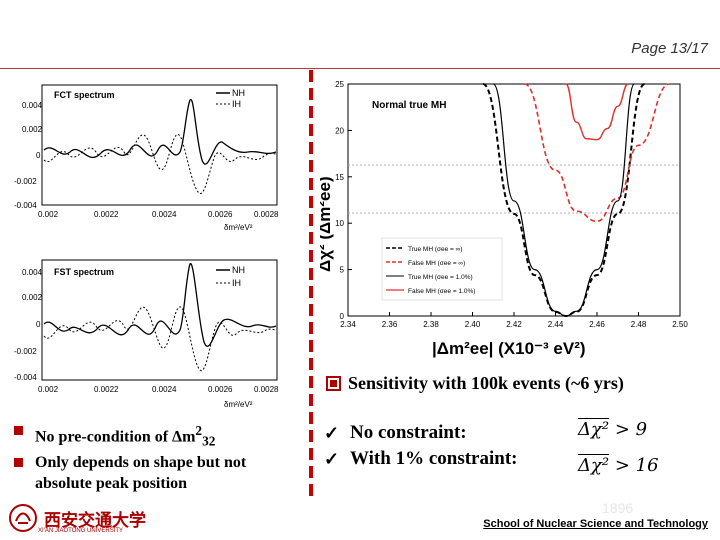 The height and width of the screenshot is (540, 720). I want to click on constraint-list: ✓ No constraint: ✓ With 1% constraint:, so click(420, 446).